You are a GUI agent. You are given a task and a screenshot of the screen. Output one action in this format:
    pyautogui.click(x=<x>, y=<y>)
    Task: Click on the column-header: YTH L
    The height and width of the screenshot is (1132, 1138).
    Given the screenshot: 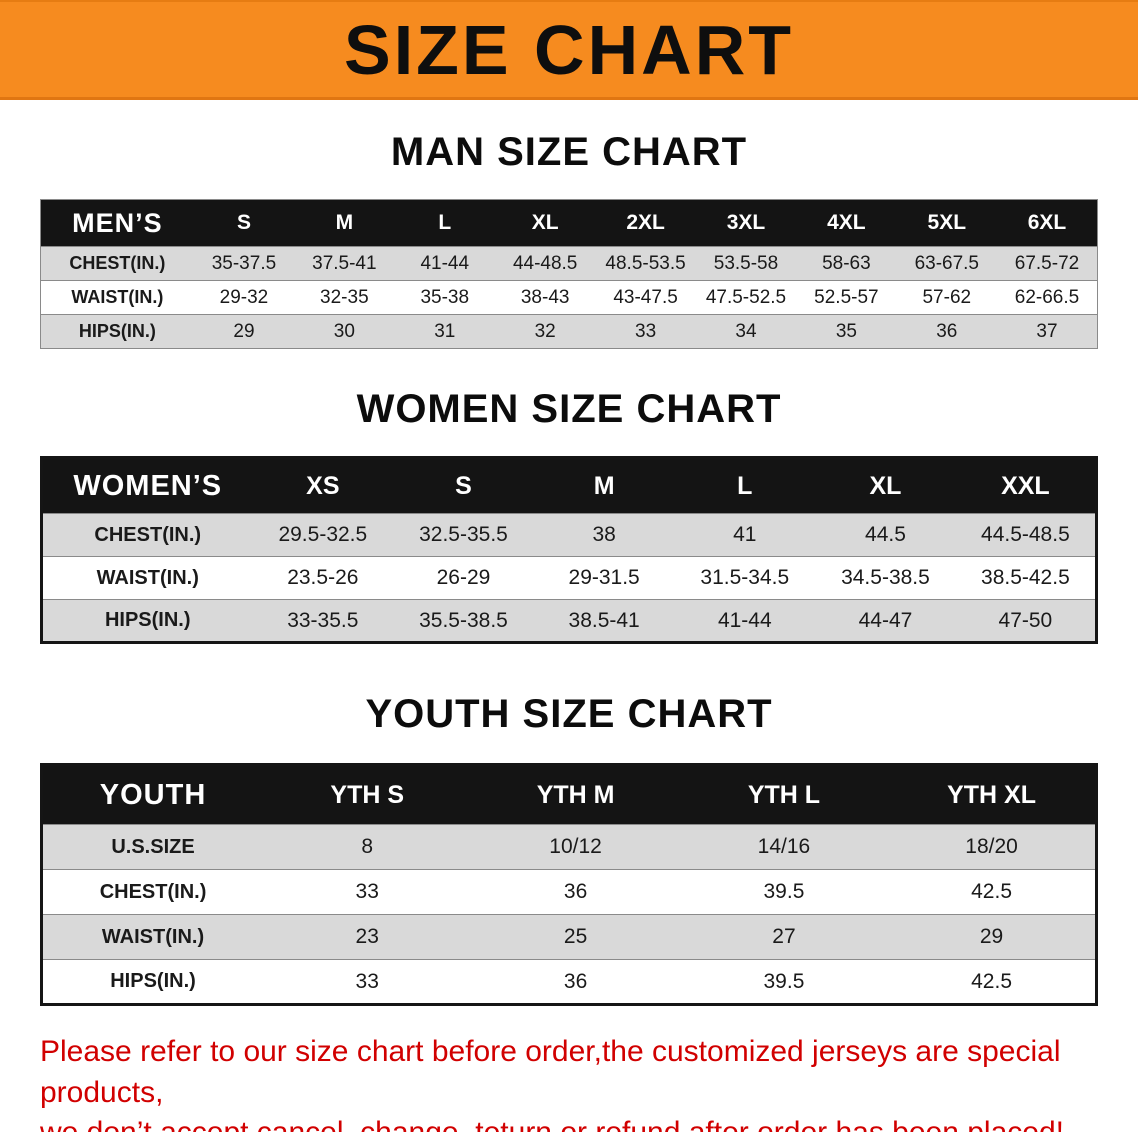 What is the action you would take?
    pyautogui.click(x=784, y=794)
    